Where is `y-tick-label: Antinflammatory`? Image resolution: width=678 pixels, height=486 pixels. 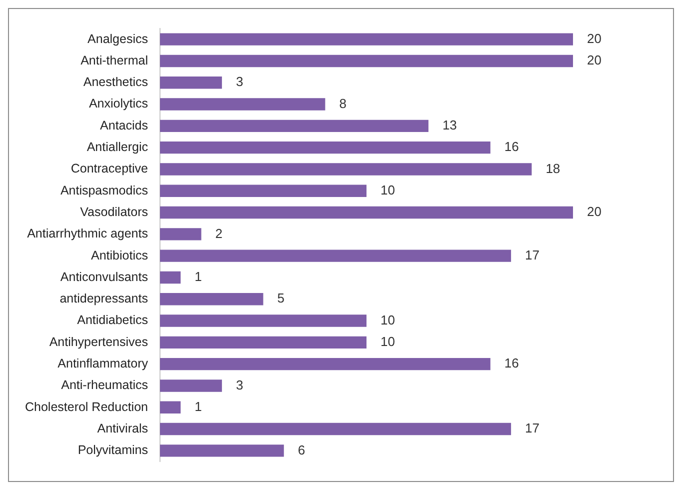 y-tick-label: Antinflammatory is located at coordinates (103, 363).